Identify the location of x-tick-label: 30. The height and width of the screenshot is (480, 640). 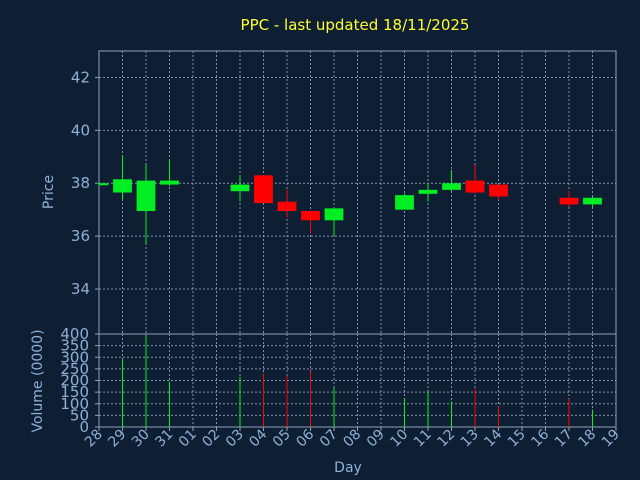
(141, 439).